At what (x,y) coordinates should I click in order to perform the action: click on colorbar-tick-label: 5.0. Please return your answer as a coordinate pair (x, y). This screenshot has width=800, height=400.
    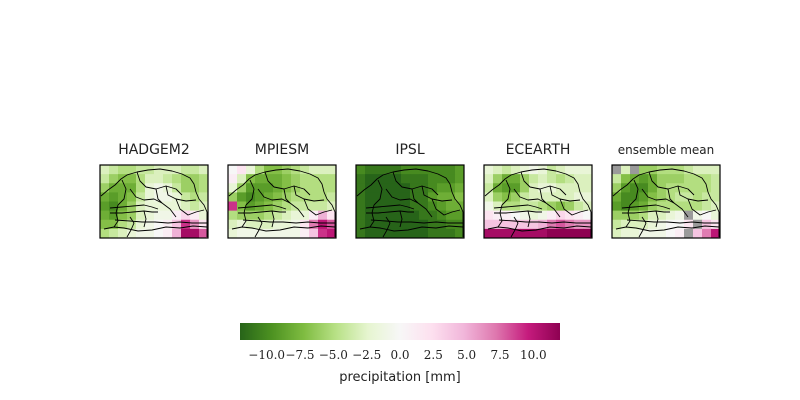
    Looking at the image, I should click on (466, 355).